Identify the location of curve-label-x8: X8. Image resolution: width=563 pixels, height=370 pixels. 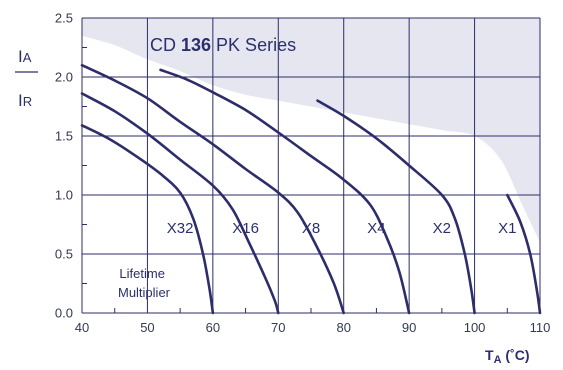
(311, 228).